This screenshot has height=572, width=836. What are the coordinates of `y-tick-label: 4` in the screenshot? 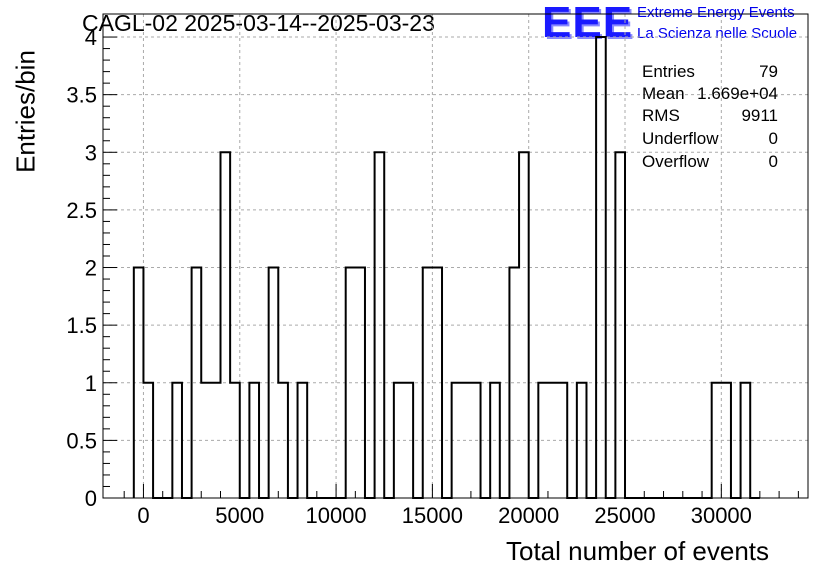 It's located at (91, 37).